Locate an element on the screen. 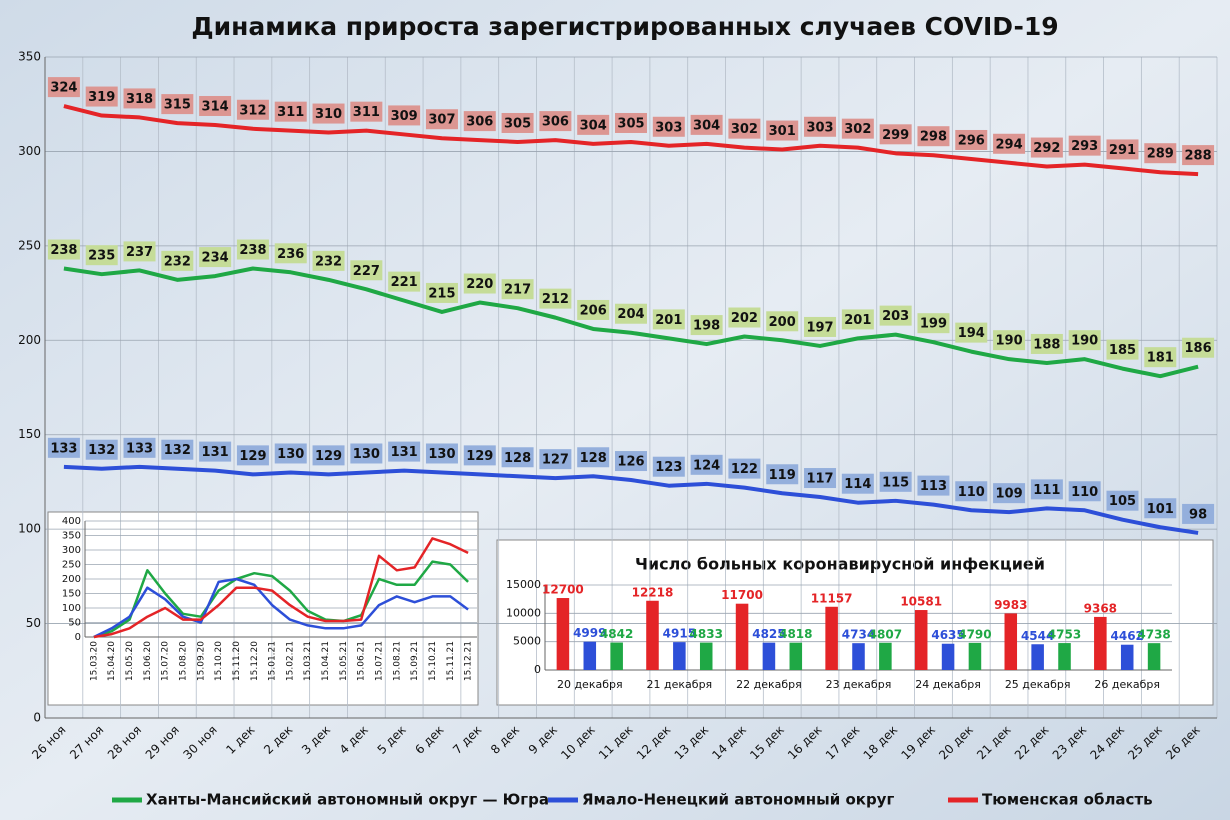  x-tick-label: 15.10.21 is located at coordinates (433, 661).